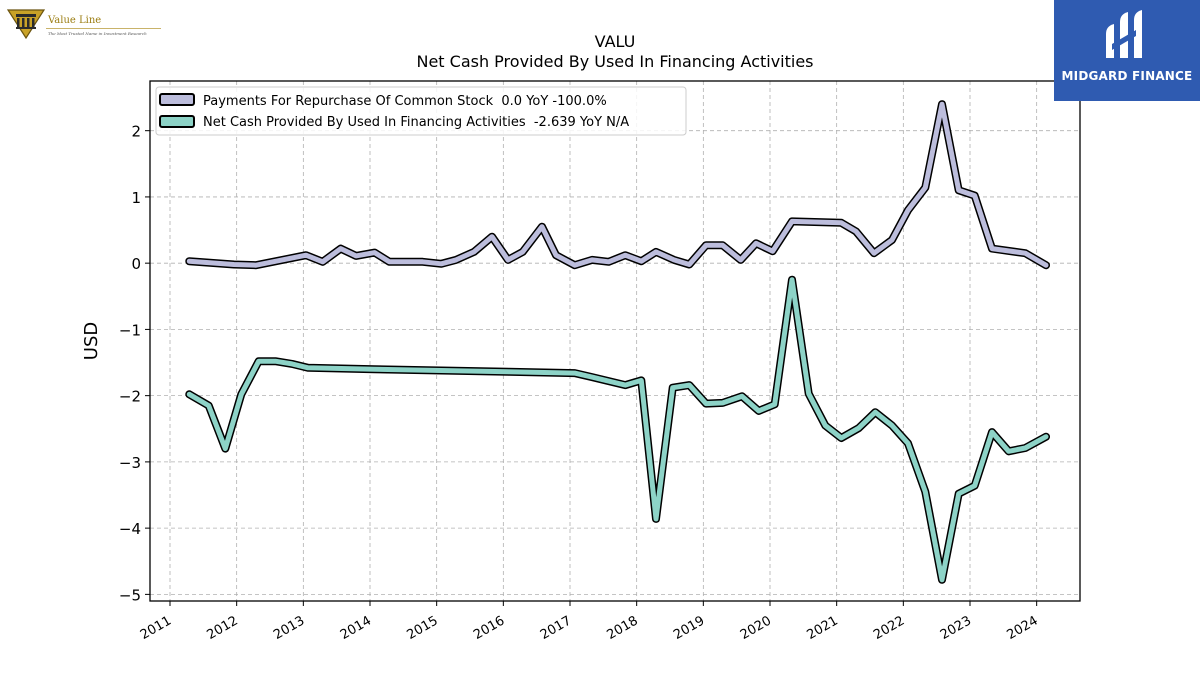 This screenshot has width=1200, height=675. What do you see at coordinates (130, 397) in the screenshot?
I see `y-tick-label: −2` at bounding box center [130, 397].